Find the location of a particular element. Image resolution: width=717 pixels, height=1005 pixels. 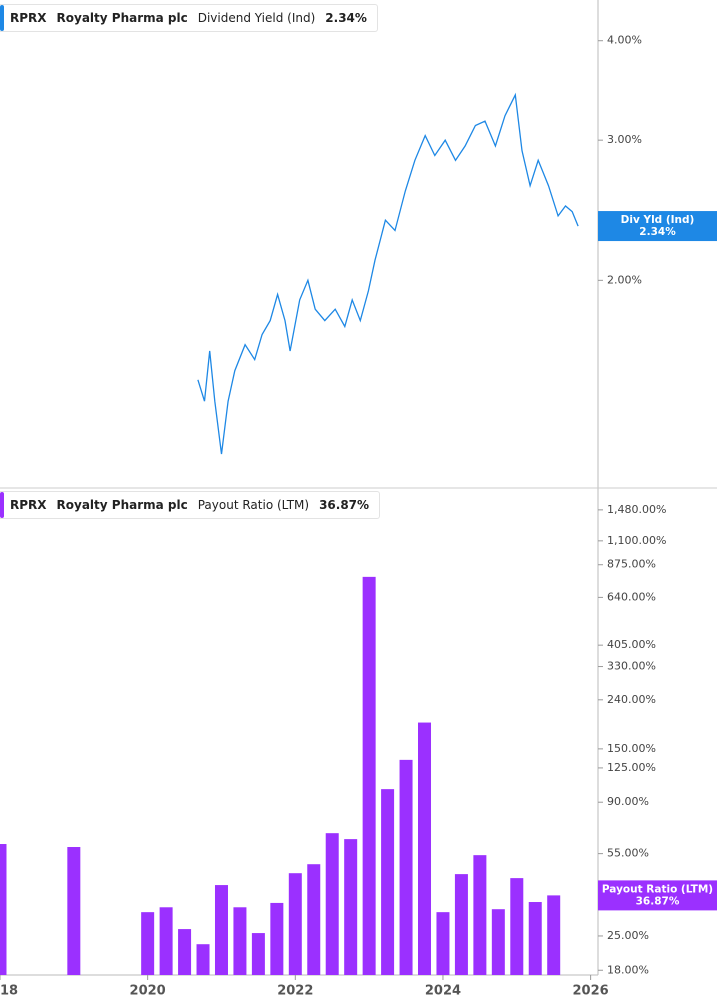

x-tick-label: 2024 is located at coordinates (443, 991).